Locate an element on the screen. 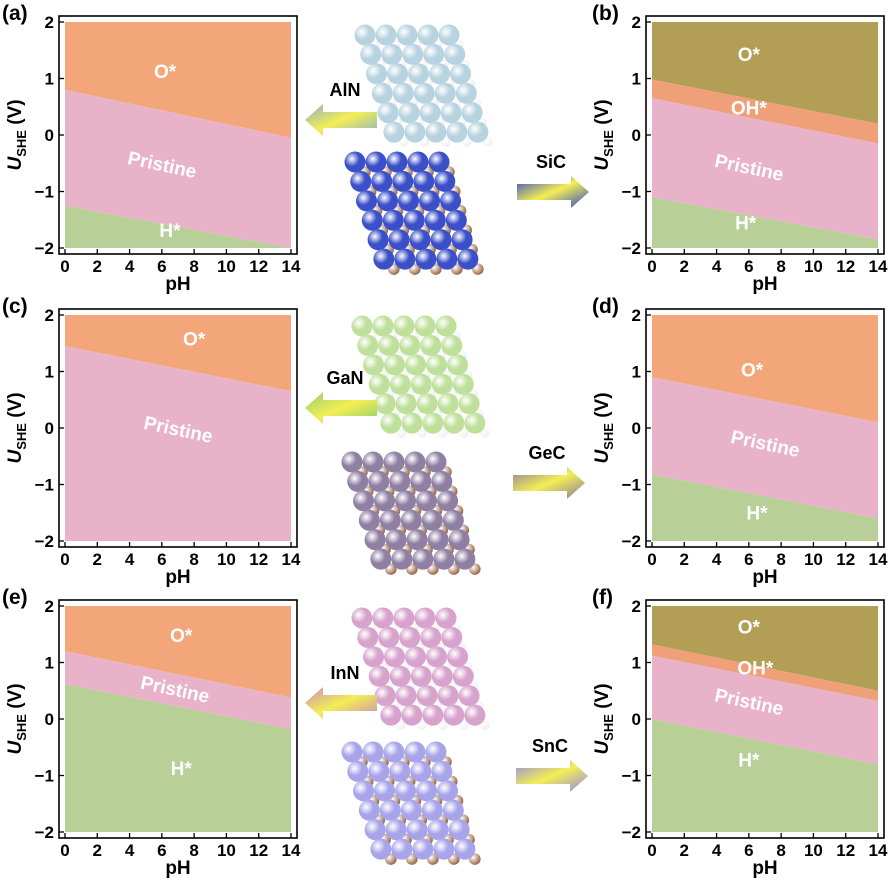 This screenshot has width=895, height=892. region-label-oh: OH* is located at coordinates (749, 109).